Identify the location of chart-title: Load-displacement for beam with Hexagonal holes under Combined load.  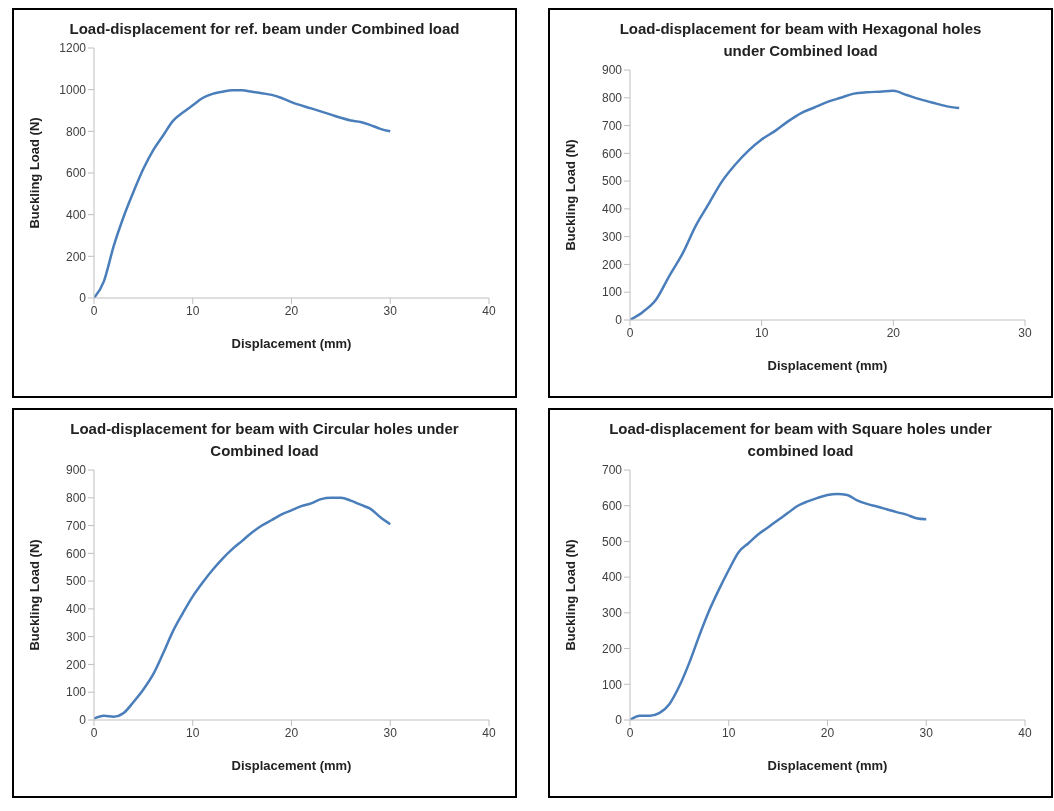
(800, 40).